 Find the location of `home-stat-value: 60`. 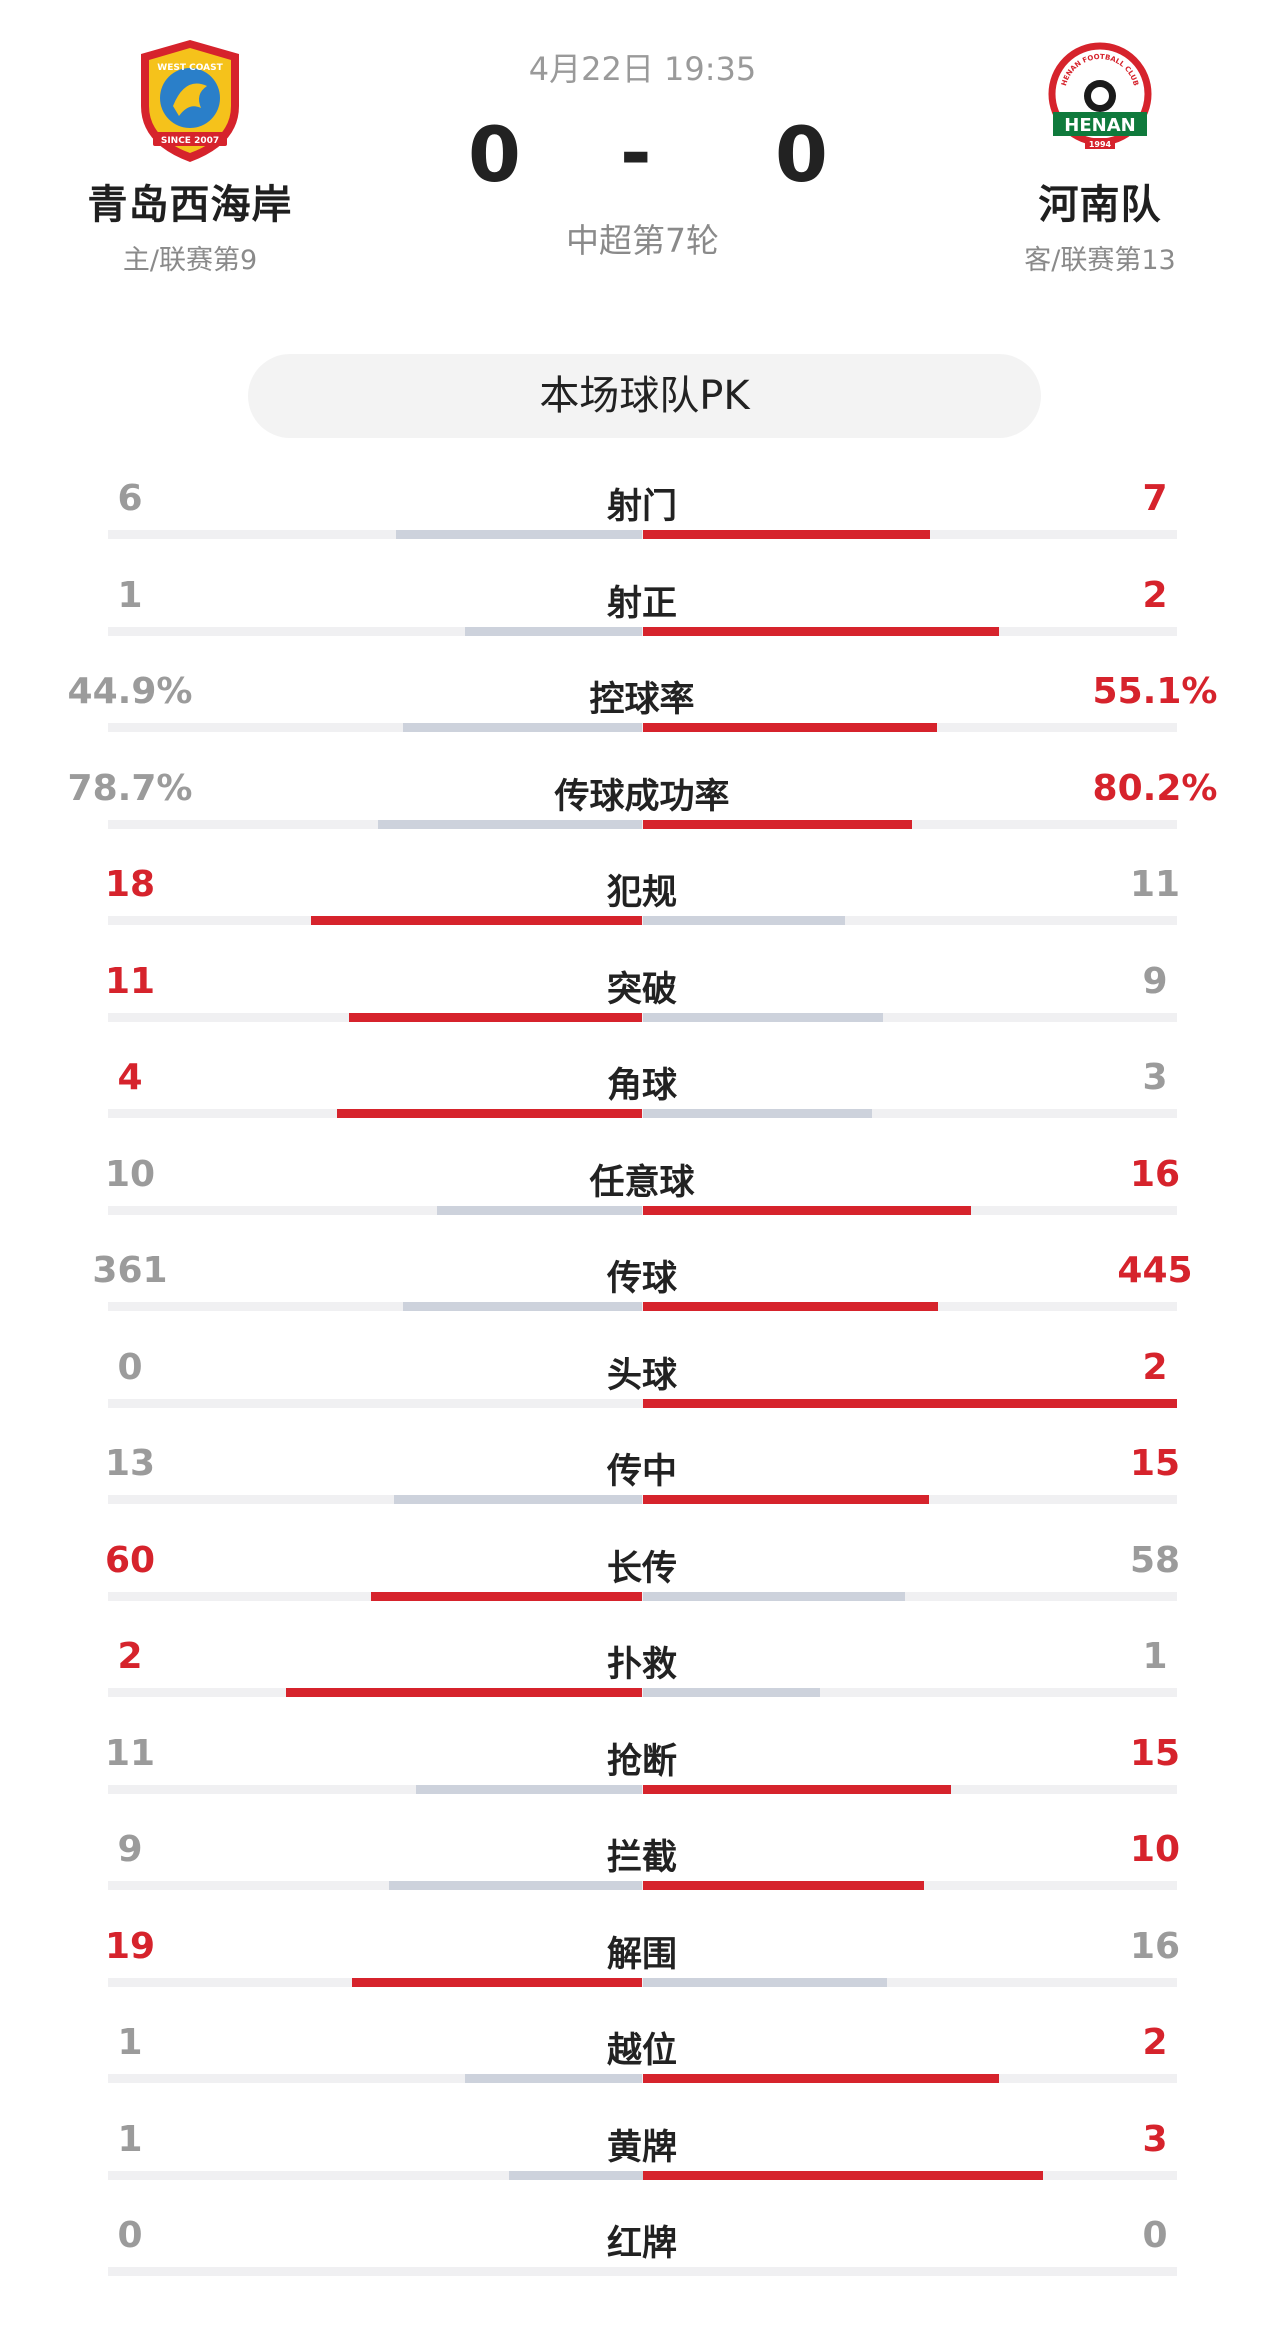

home-stat-value: 60 is located at coordinates (130, 1560).